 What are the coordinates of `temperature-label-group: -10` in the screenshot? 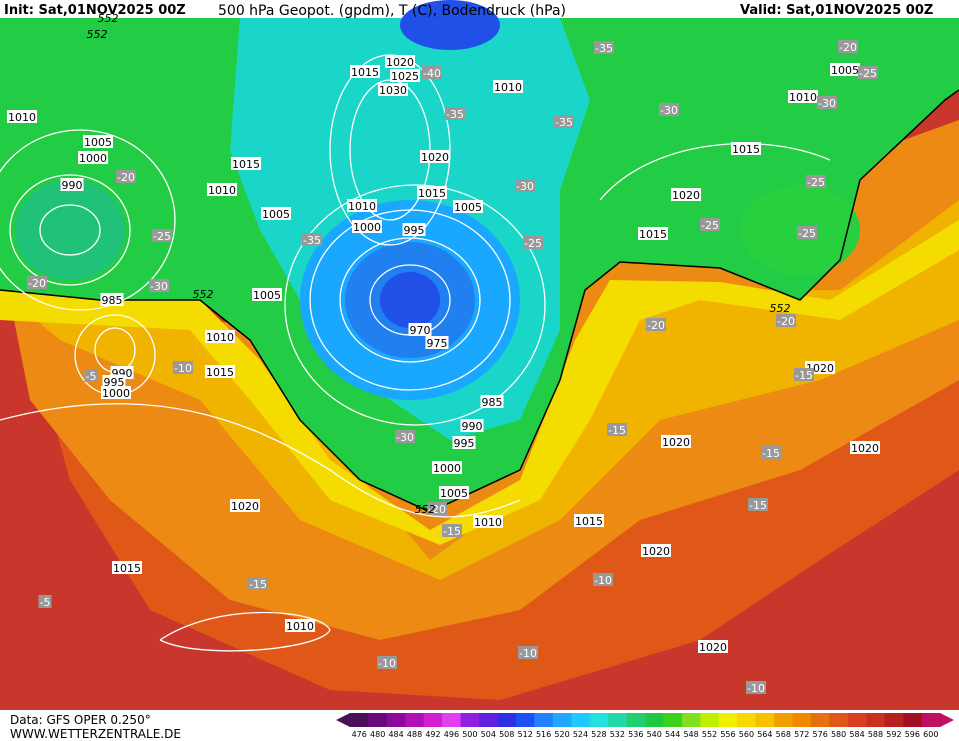 It's located at (183, 368).